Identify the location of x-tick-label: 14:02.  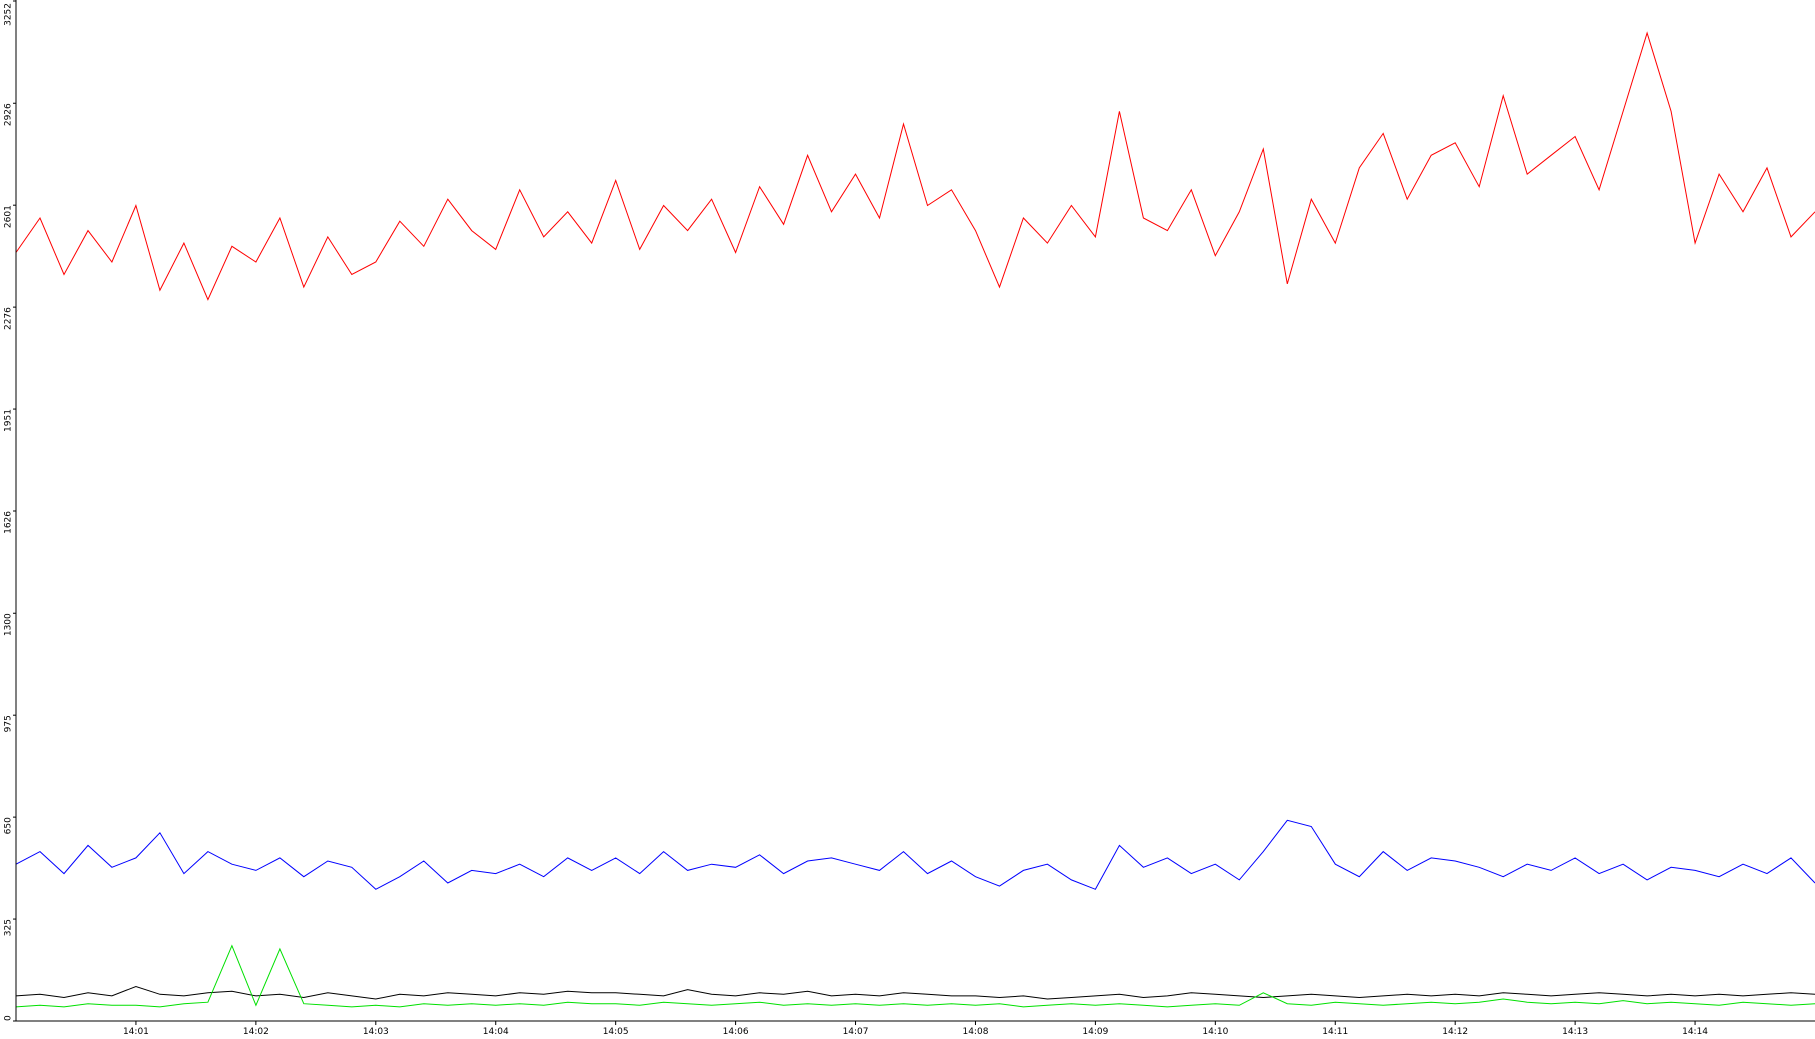
(256, 1032).